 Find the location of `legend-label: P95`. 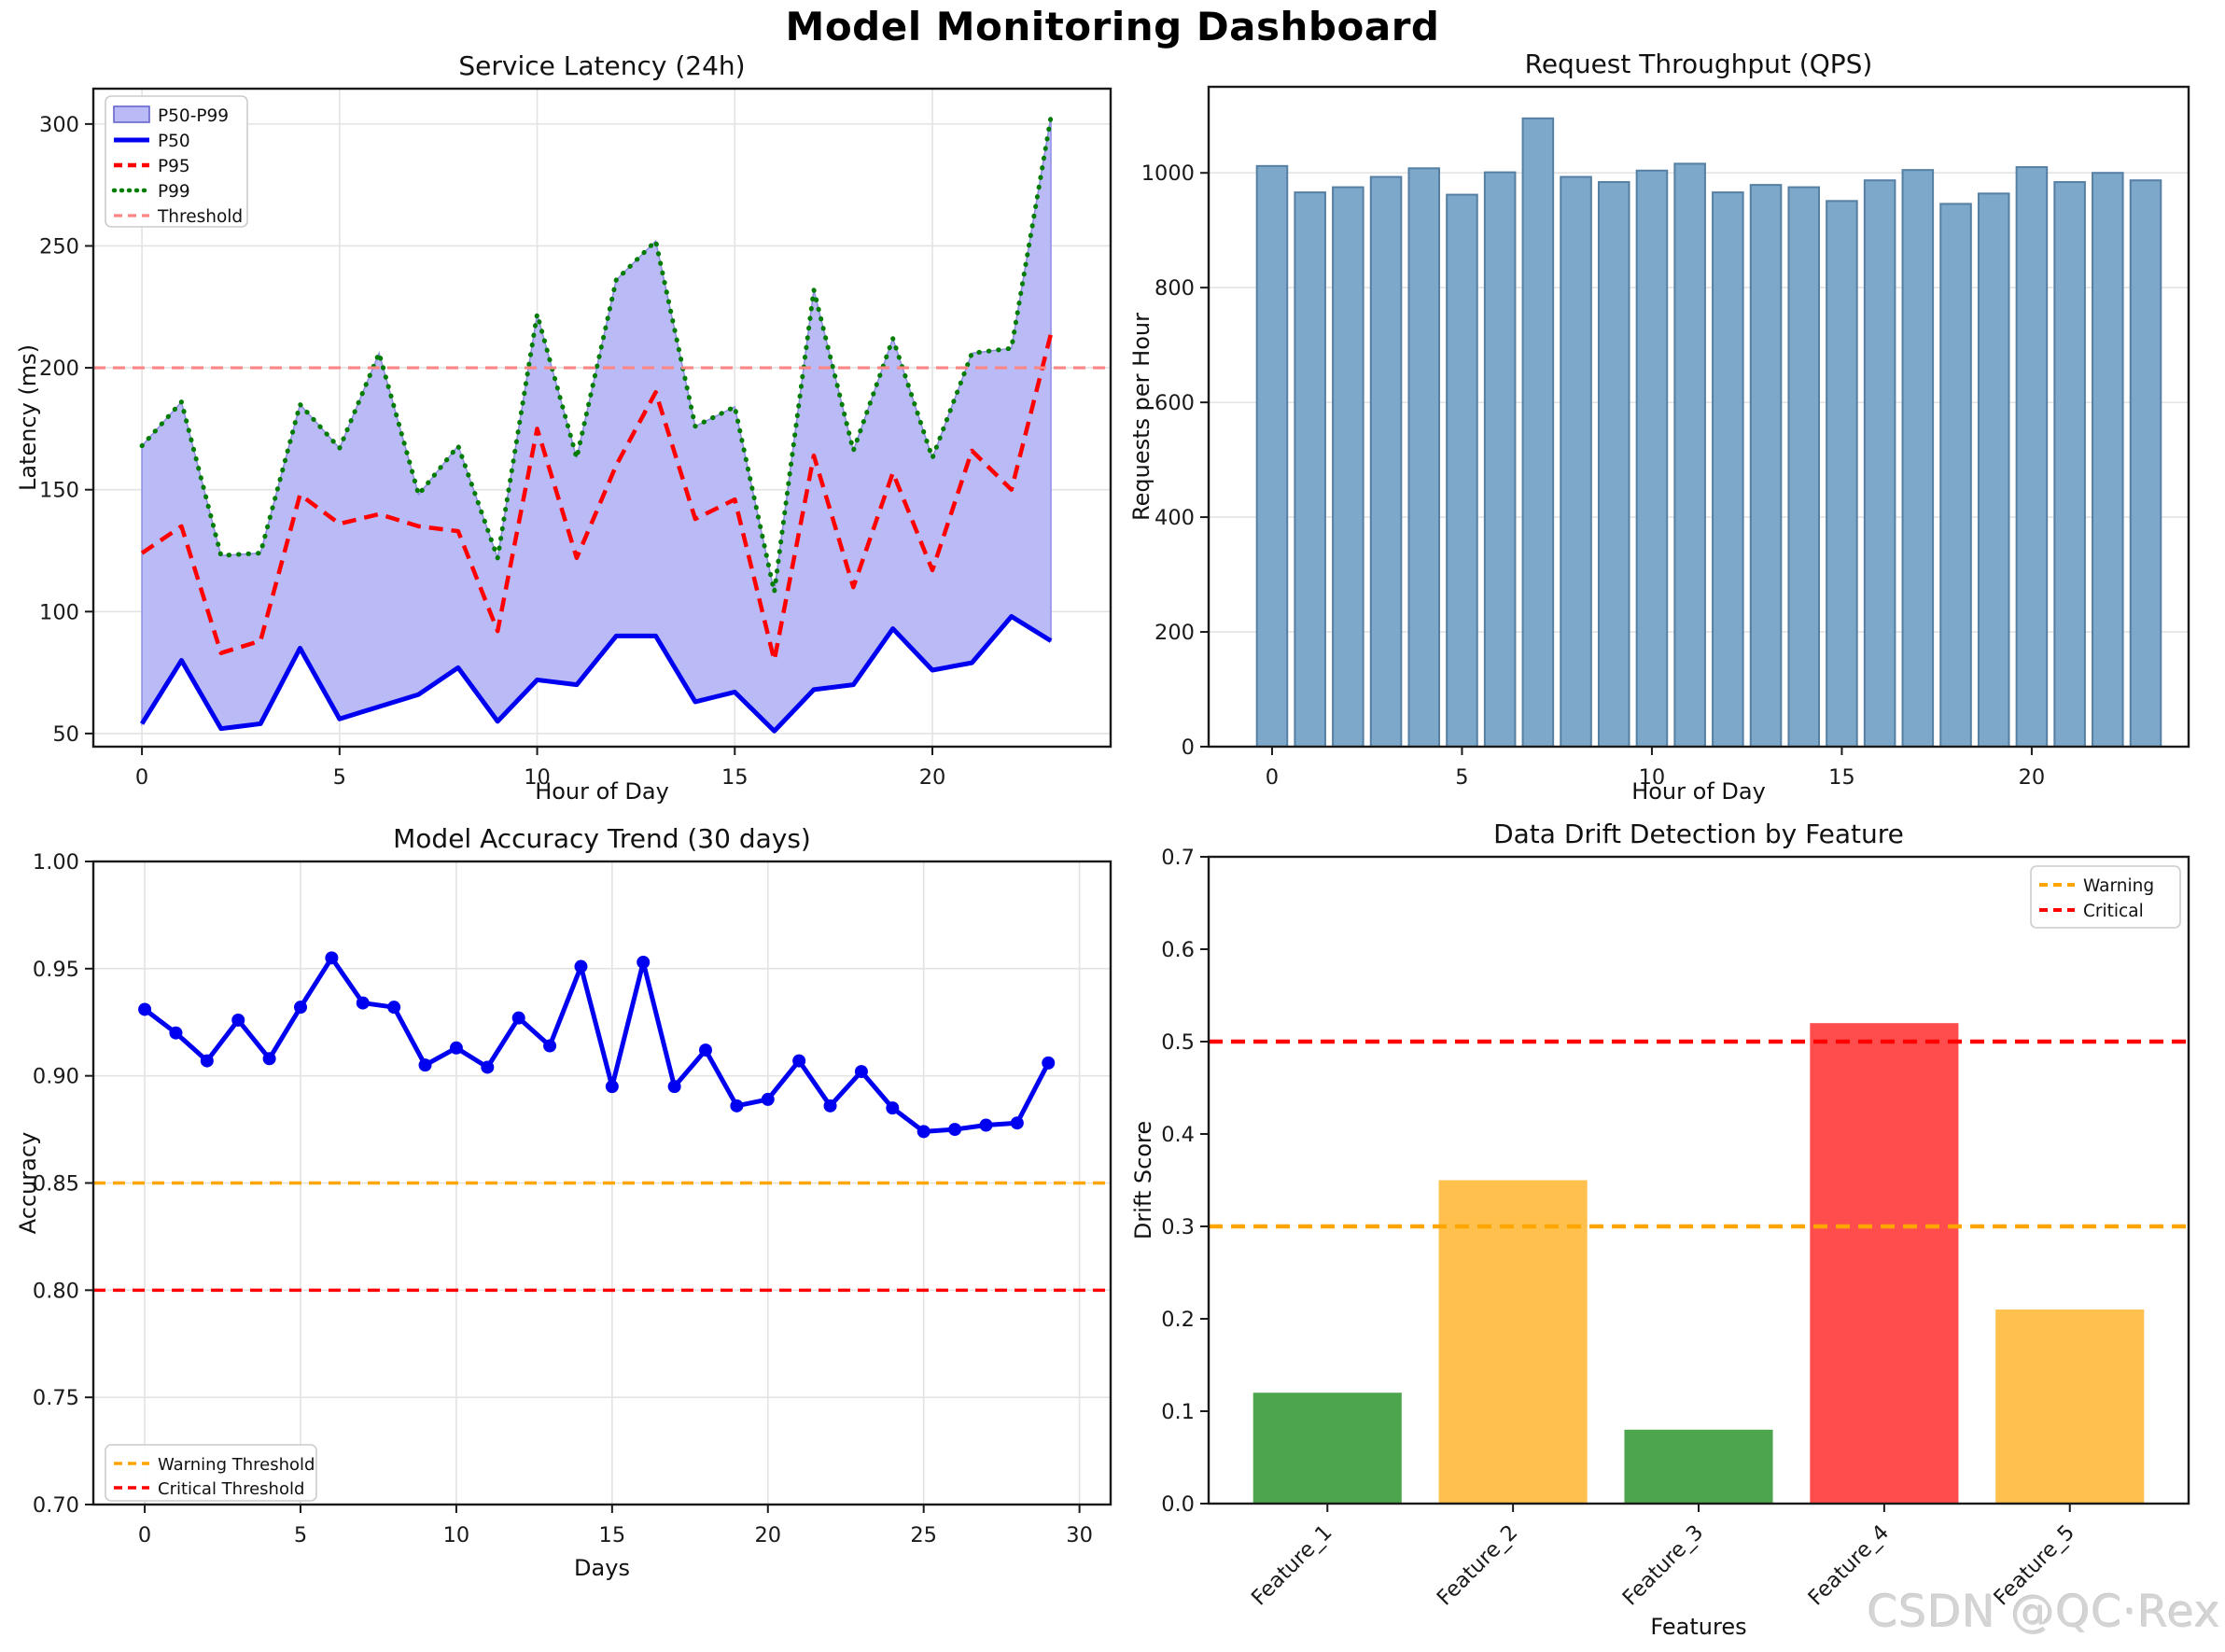

legend-label: P95 is located at coordinates (174, 166).